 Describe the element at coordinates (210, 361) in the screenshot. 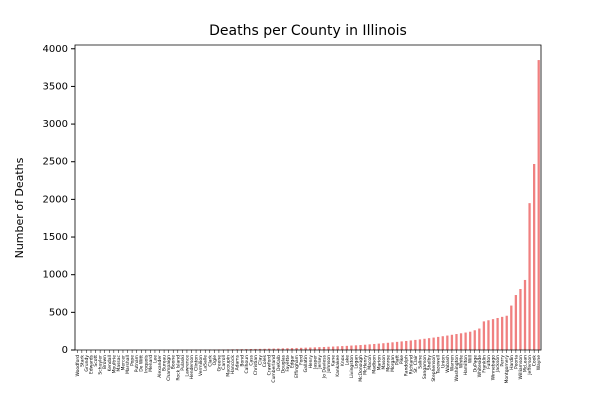

I see `x-tick-label: Clark` at that location.